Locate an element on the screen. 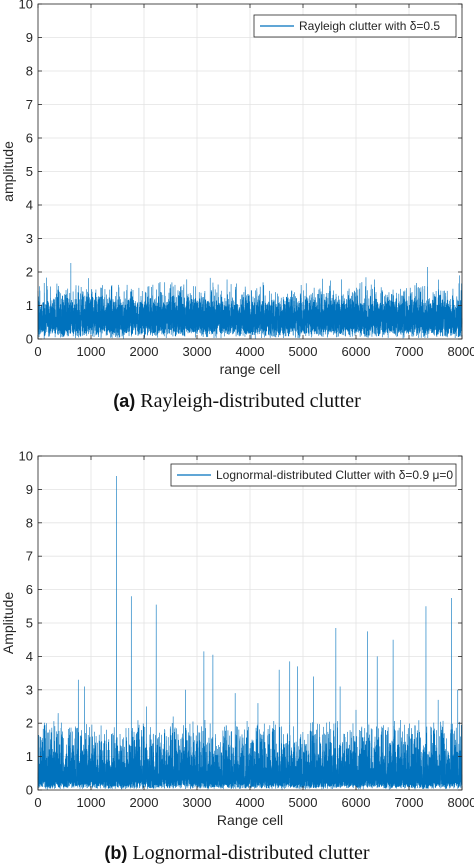  caption-a: (a) Rayleigh-distributed clutter is located at coordinates (237, 401).